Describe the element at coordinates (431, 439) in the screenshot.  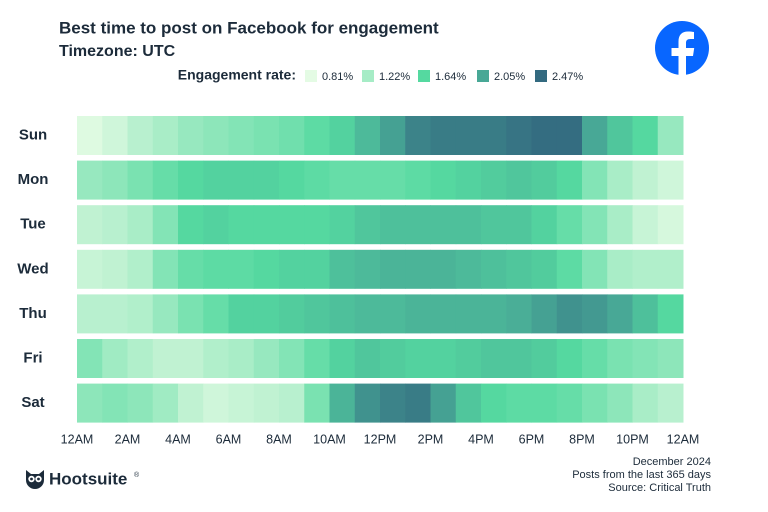
I see `x-tick-label: 2PM` at that location.